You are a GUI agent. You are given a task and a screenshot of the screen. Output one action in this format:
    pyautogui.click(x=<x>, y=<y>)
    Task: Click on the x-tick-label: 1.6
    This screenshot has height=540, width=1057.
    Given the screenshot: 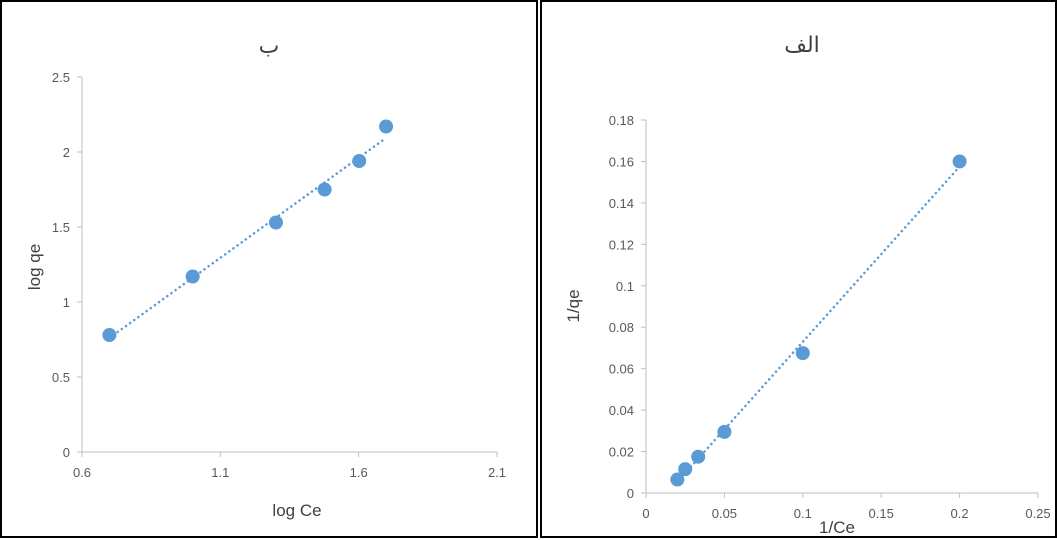 What is the action you would take?
    pyautogui.click(x=359, y=472)
    